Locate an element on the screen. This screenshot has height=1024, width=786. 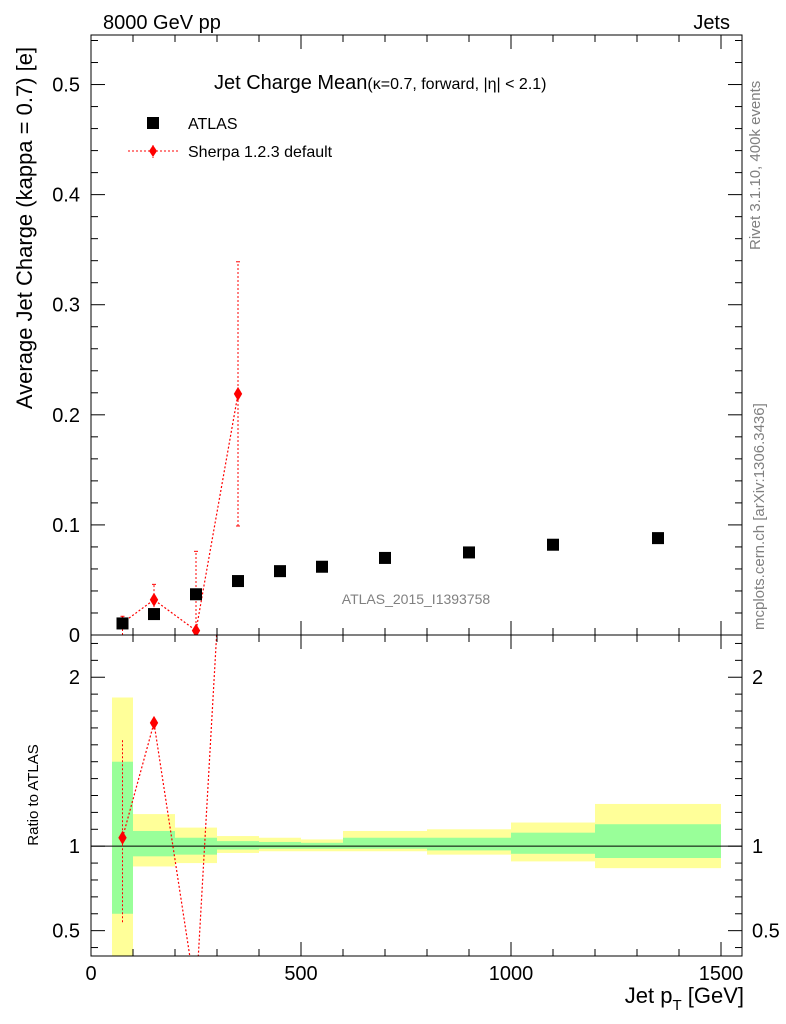
y-tick-label-3: 0.3 is located at coordinates (66, 306).